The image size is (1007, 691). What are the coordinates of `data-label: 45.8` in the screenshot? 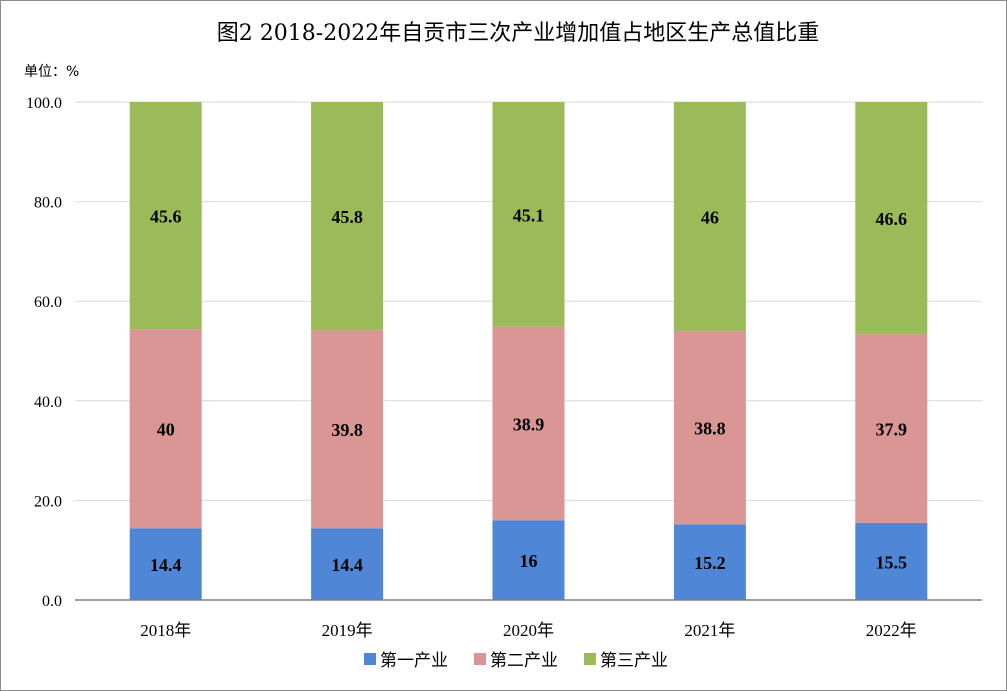 It's located at (347, 217).